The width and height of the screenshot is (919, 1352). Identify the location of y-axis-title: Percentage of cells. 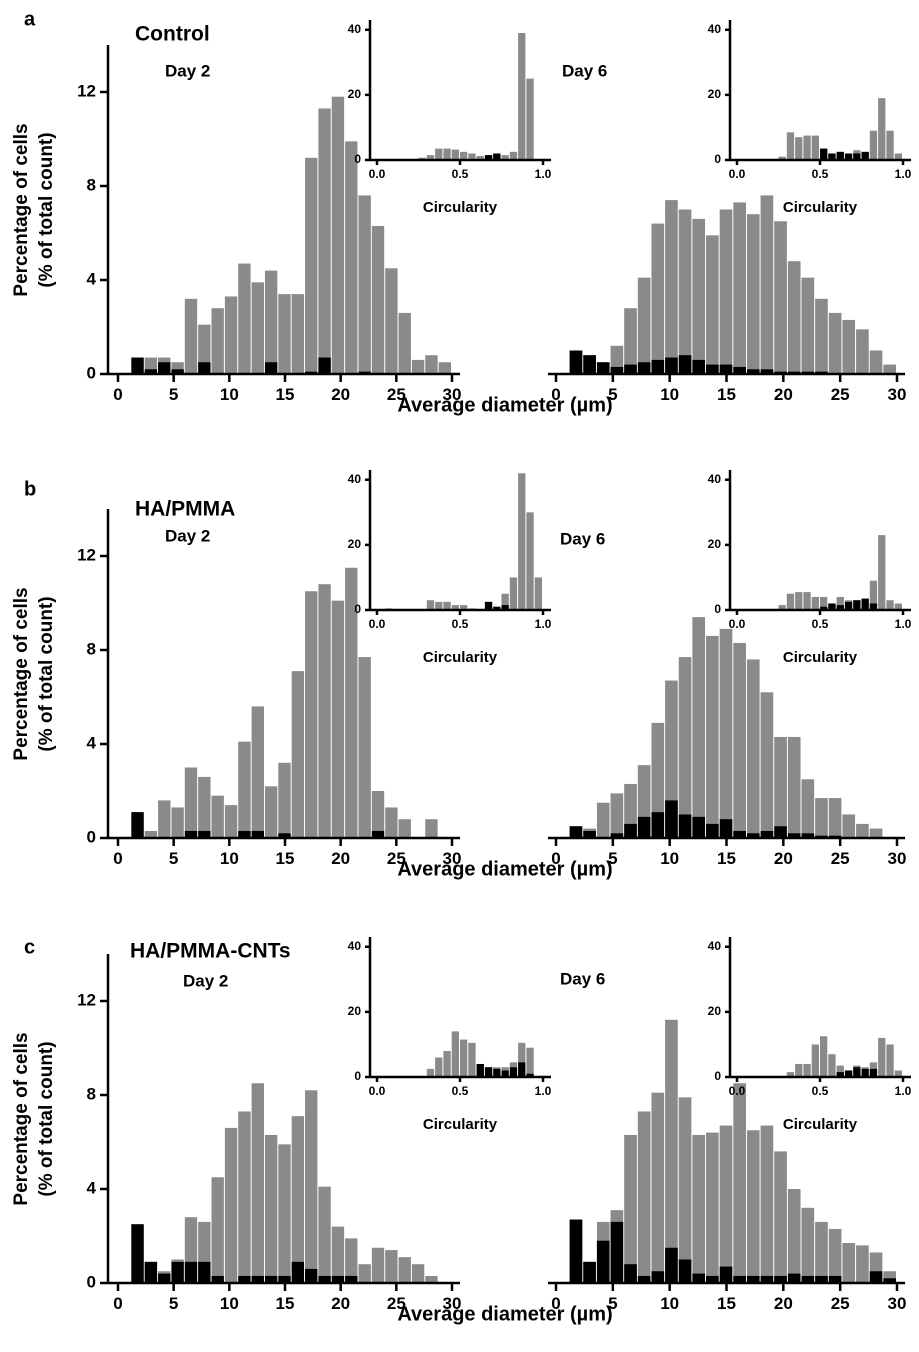
(21, 209).